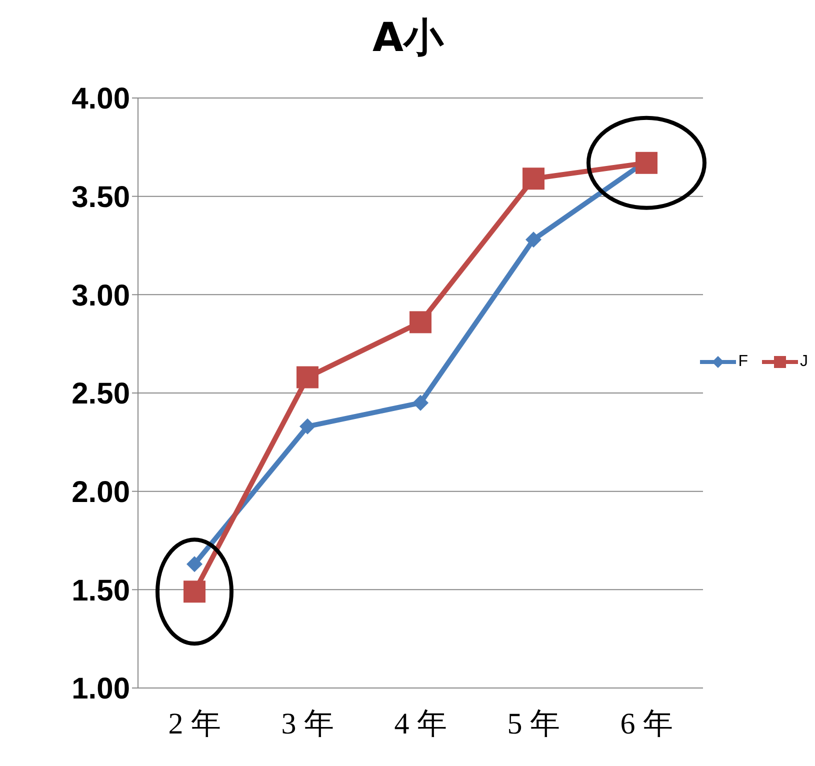  Describe the element at coordinates (101, 295) in the screenshot. I see `y-tick-label: 3.00` at that location.